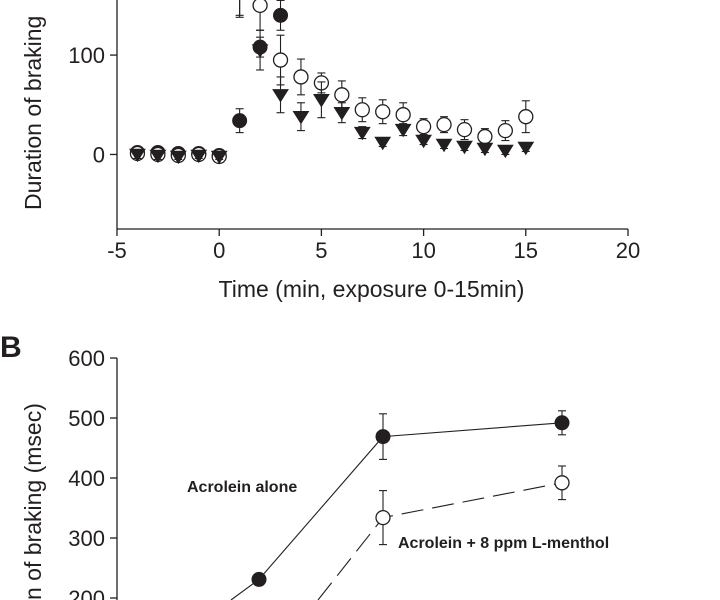 The image size is (720, 600). I want to click on y-tick-label: 0, so click(99, 154).